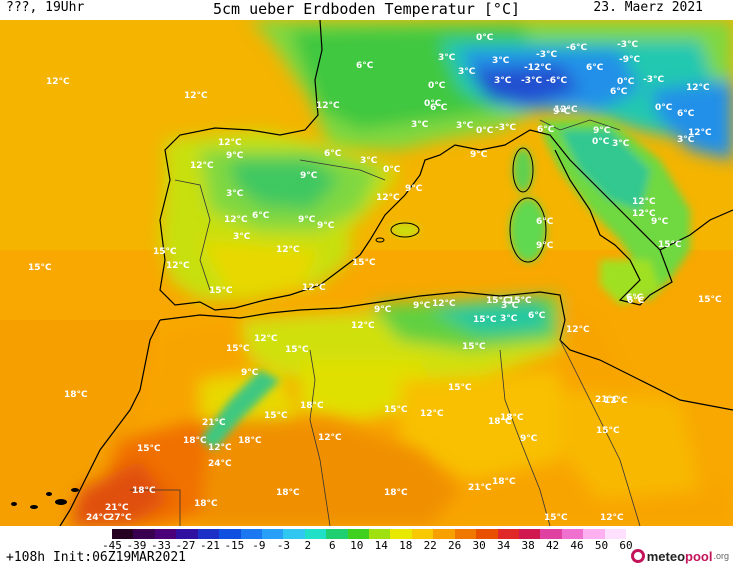 The width and height of the screenshot is (733, 566). What do you see at coordinates (577, 545) in the screenshot?
I see `scale-tick-label: 46` at bounding box center [577, 545].